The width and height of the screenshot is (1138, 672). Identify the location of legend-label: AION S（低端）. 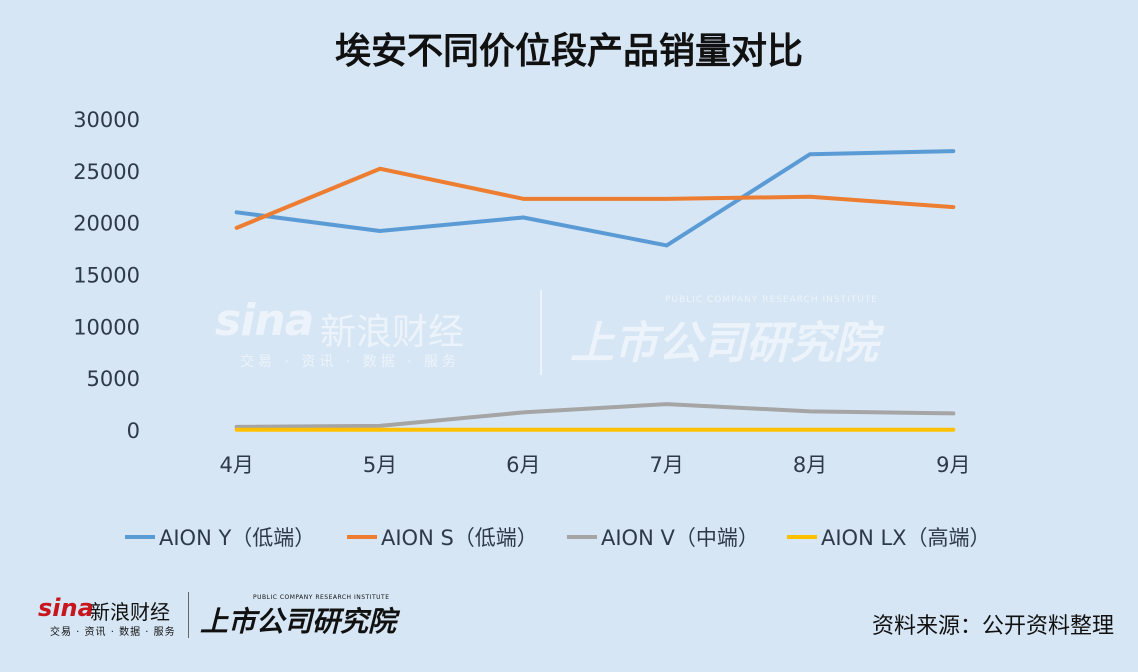
(459, 538).